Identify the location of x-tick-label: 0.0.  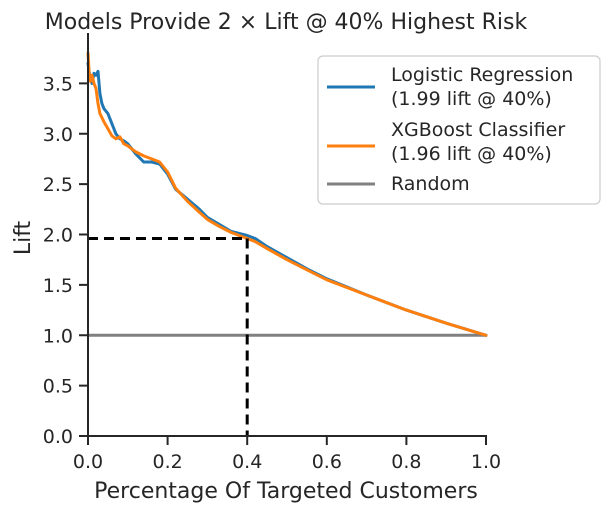
(88, 462).